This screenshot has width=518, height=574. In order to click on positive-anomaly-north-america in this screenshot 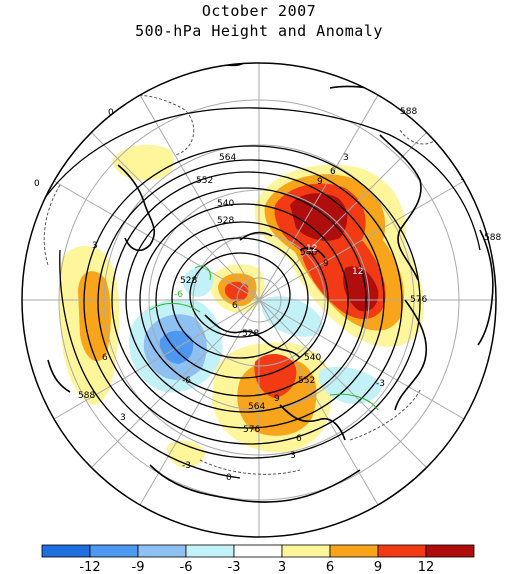, I will do `click(249, 405)`.